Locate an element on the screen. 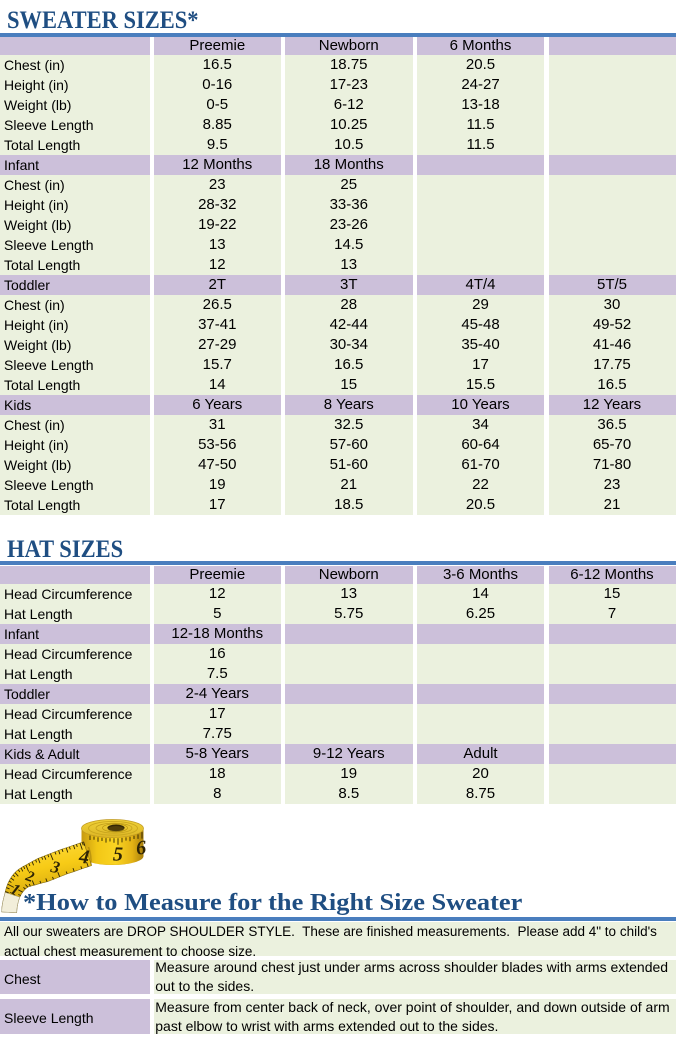 The height and width of the screenshot is (1037, 680). svg-text: 6 is located at coordinates (141, 848).